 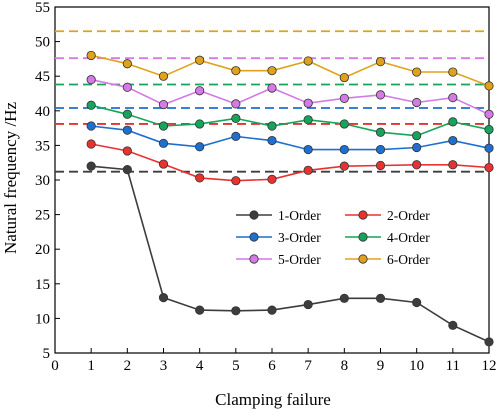 What do you see at coordinates (42, 43) in the screenshot?
I see `y-tick-label: 50` at bounding box center [42, 43].